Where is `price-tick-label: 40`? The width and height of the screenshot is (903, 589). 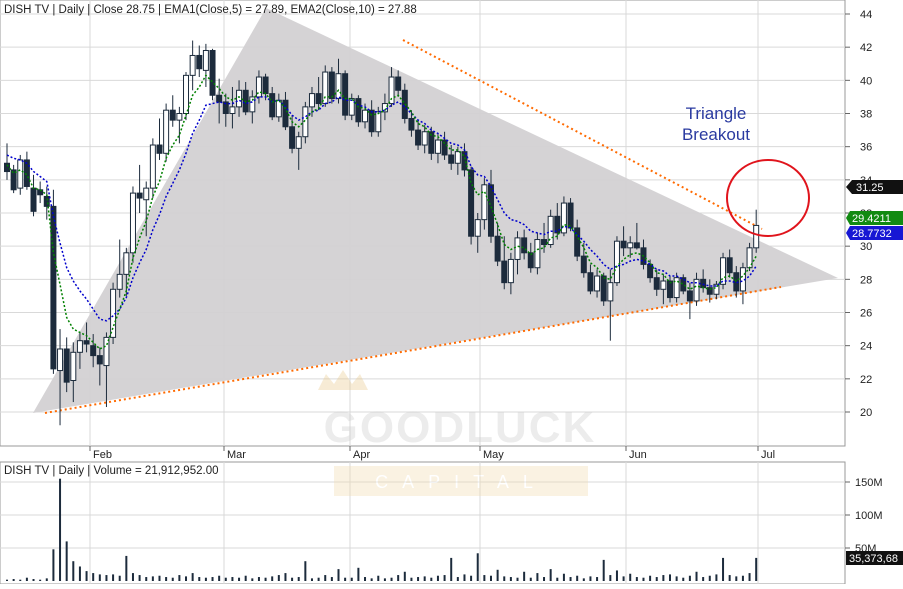
price-tick-label: 40 is located at coordinates (866, 81).